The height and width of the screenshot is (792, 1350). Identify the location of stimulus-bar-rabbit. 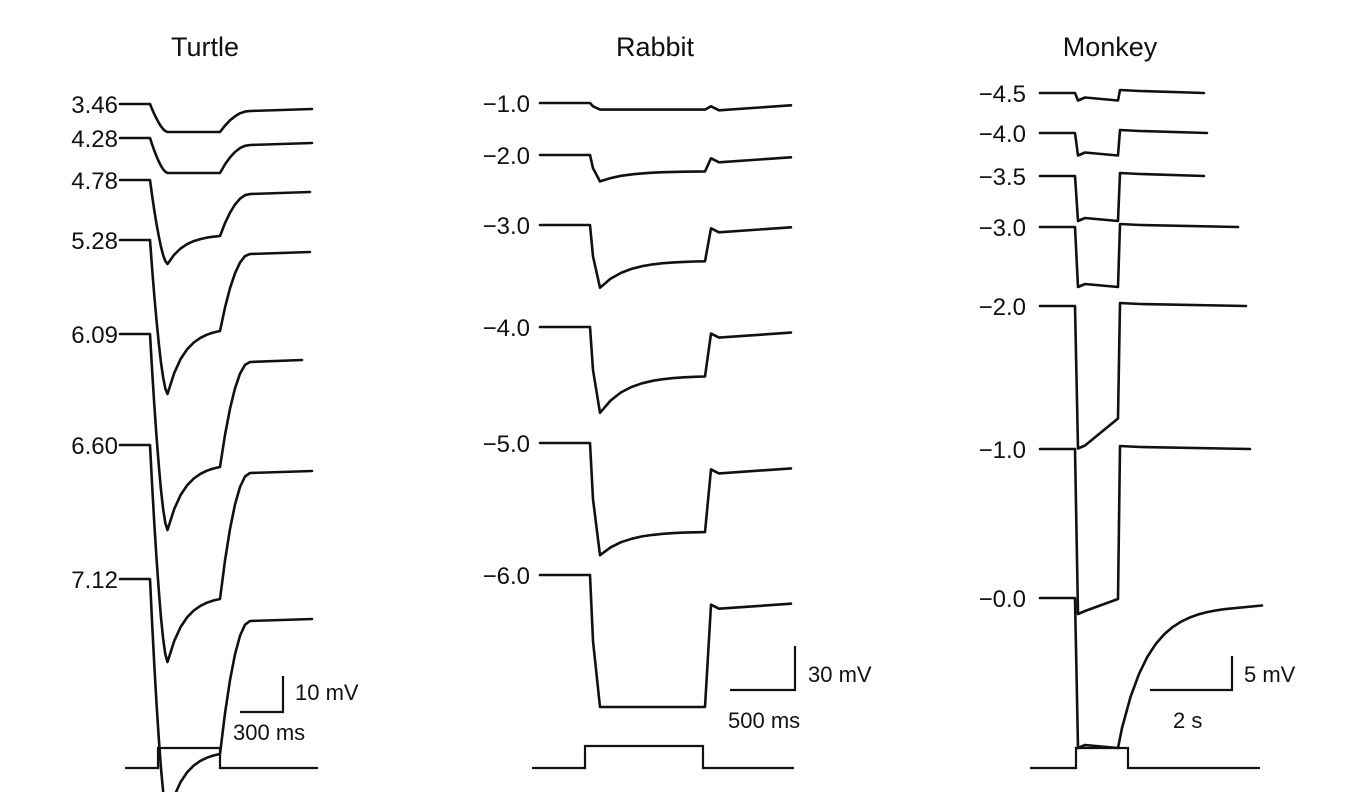
(663, 757).